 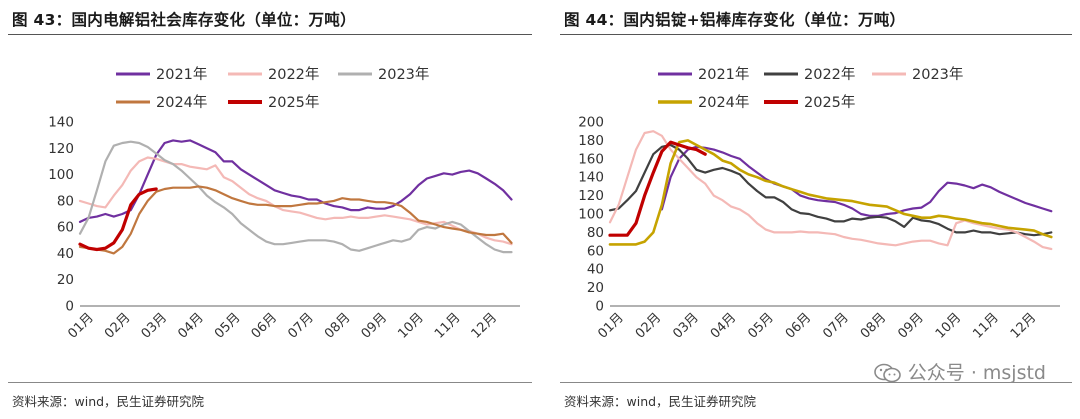 What do you see at coordinates (976, 373) in the screenshot?
I see `watermark-text: 公众号 · msjstd` at bounding box center [976, 373].